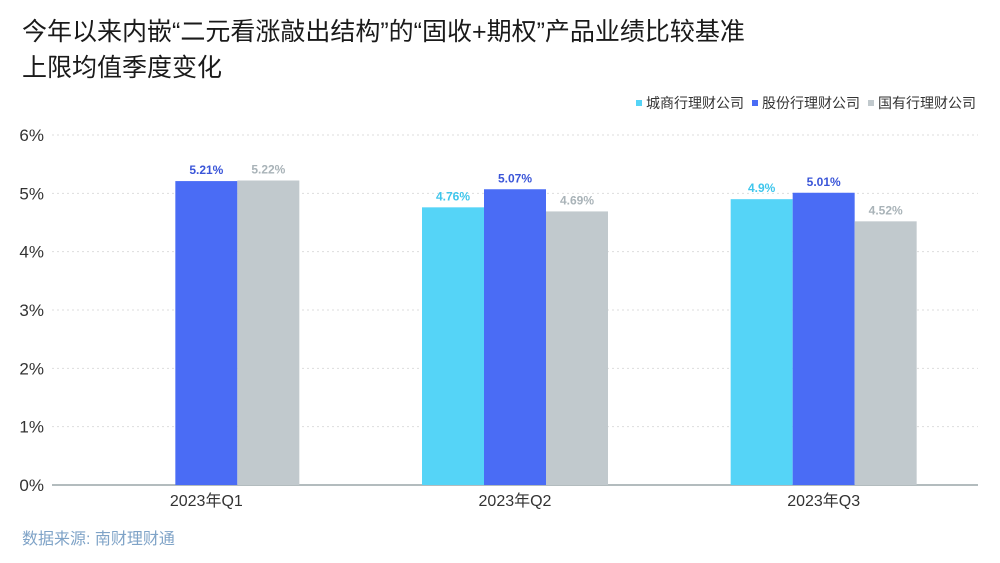  Describe the element at coordinates (453, 196) in the screenshot. I see `data-label: 4.76%` at that location.